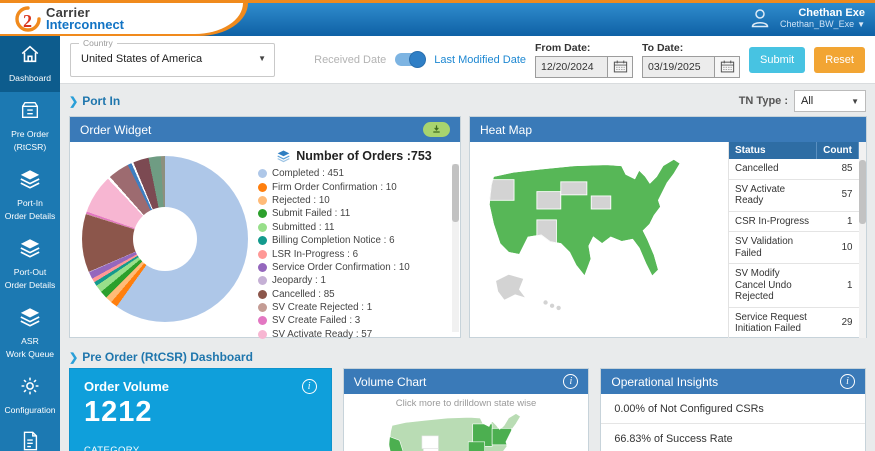  Describe the element at coordinates (200, 409) in the screenshot. I see `order-volume-card: Order Volume i 1212 CATEGORY` at that location.